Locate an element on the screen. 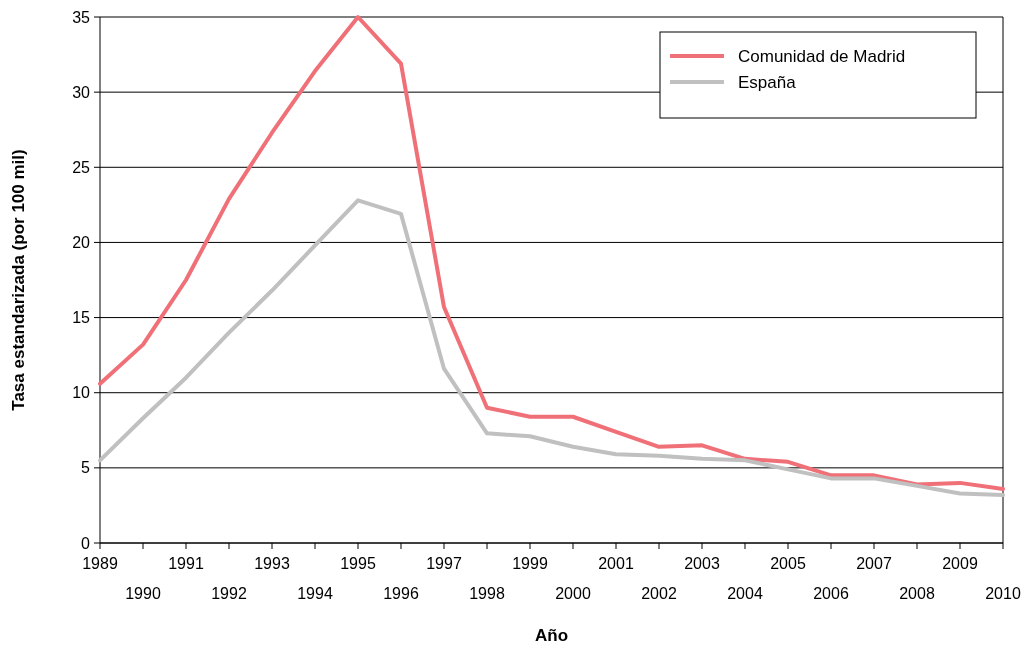  x-tick-label: 1992 is located at coordinates (229, 593).